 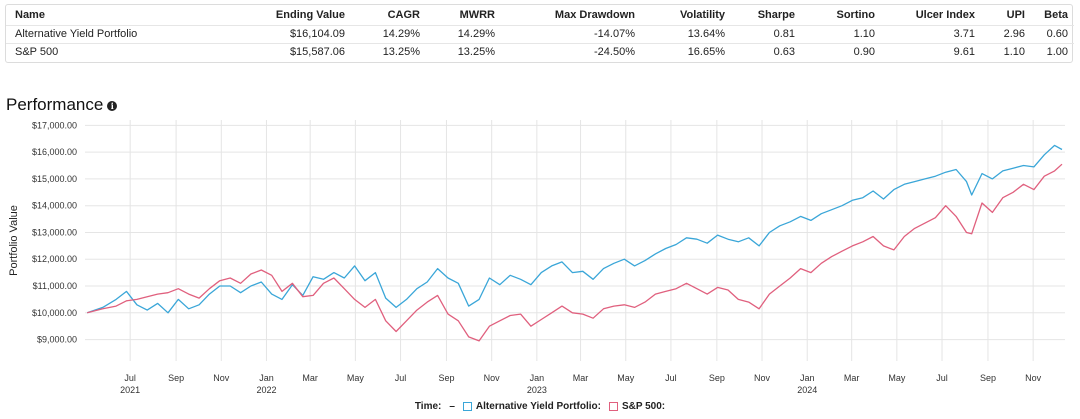 What do you see at coordinates (91, 51) in the screenshot?
I see `table-cell-name: S&P 500` at bounding box center [91, 51].